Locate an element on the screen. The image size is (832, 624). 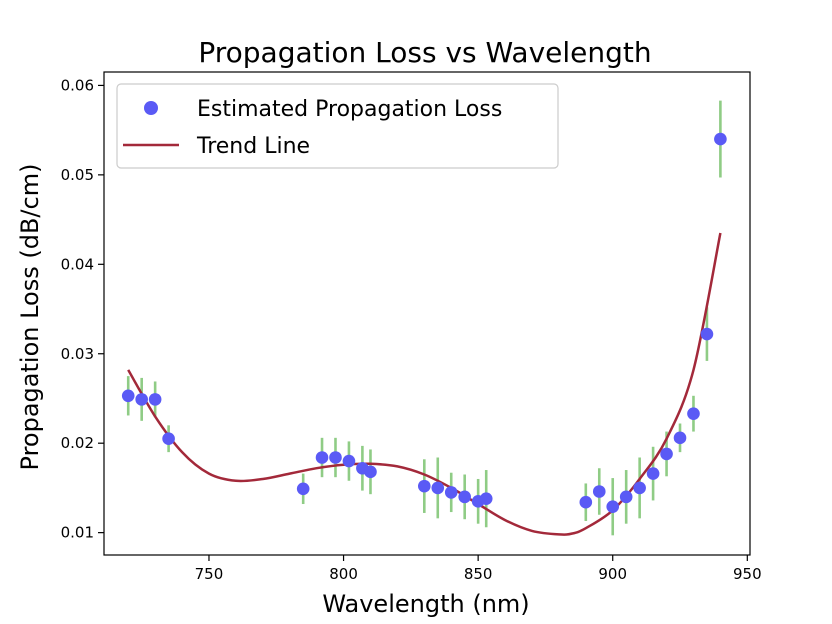
legend: Estimated Propagation Loss Trend Line is located at coordinates (337, 126).